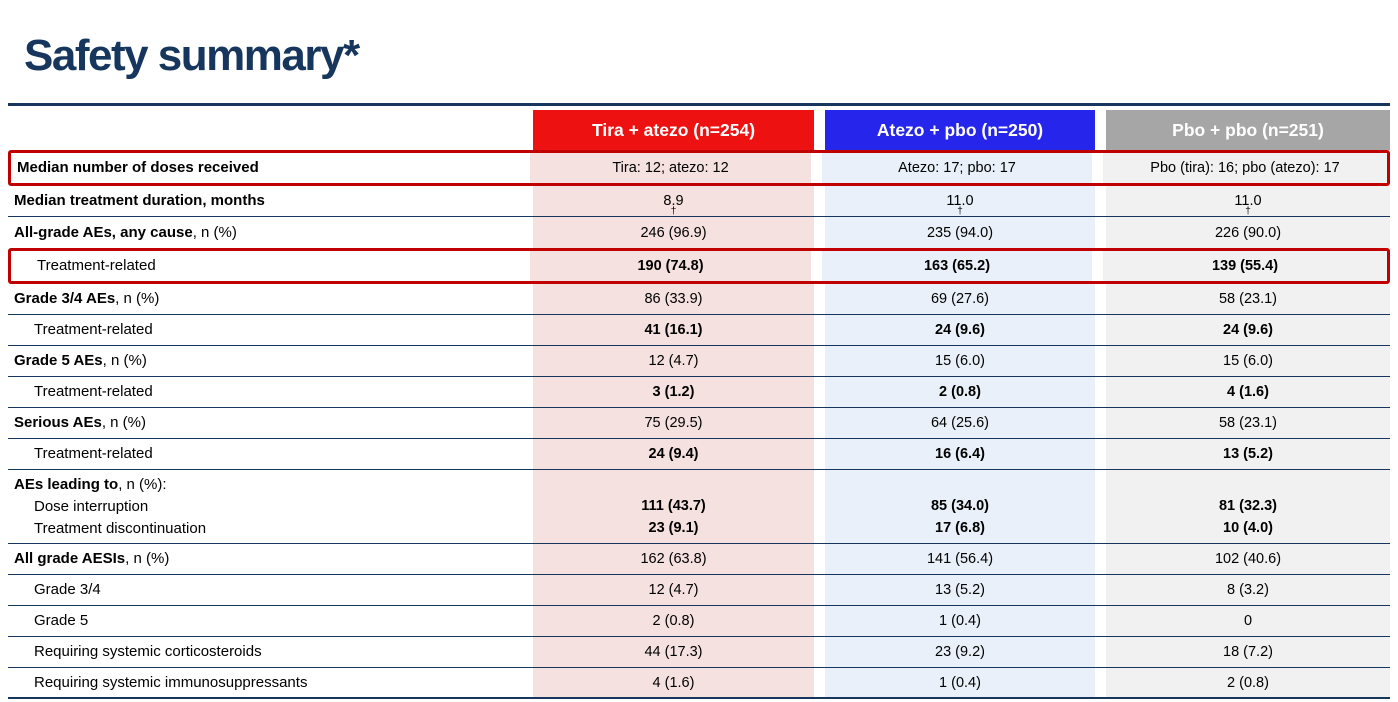 This screenshot has width=1398, height=702. What do you see at coordinates (91, 506) in the screenshot?
I see `row-label-line: Dose interruption` at bounding box center [91, 506].